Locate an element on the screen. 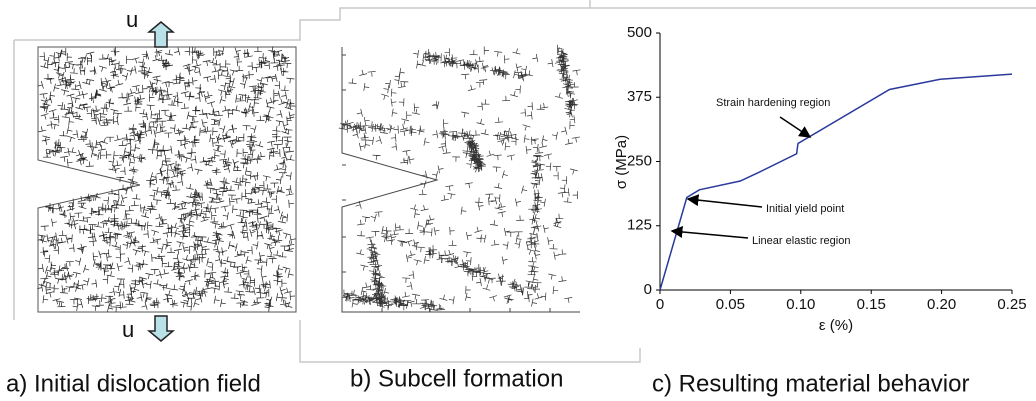  x-tick-label: 0.15 is located at coordinates (871, 304).